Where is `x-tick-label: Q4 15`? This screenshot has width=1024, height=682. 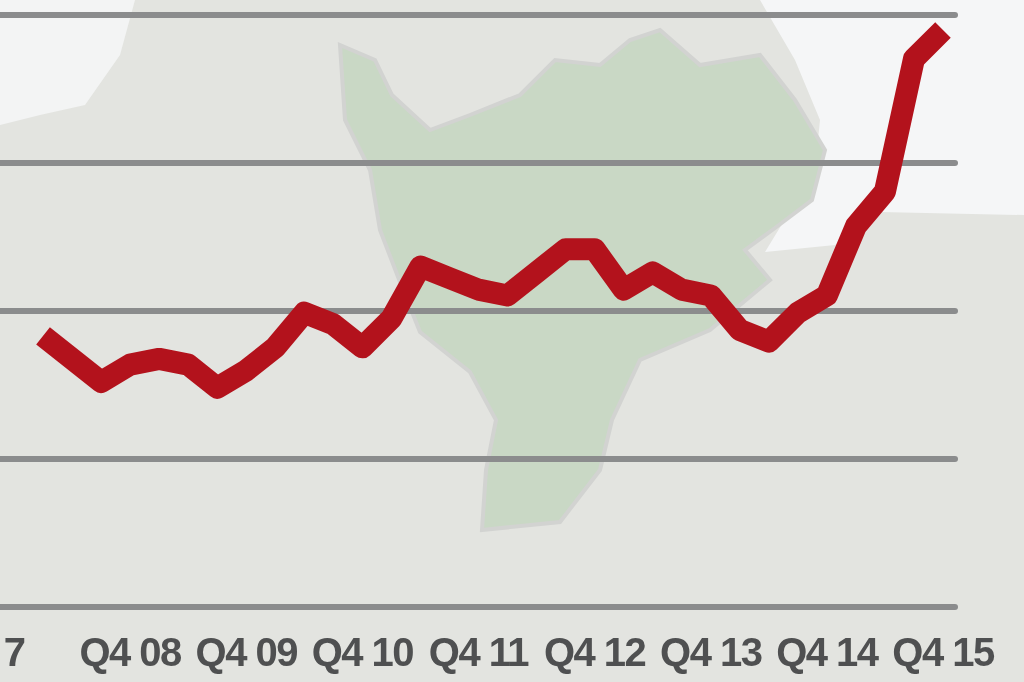 x-tick-label: Q4 15 is located at coordinates (943, 652).